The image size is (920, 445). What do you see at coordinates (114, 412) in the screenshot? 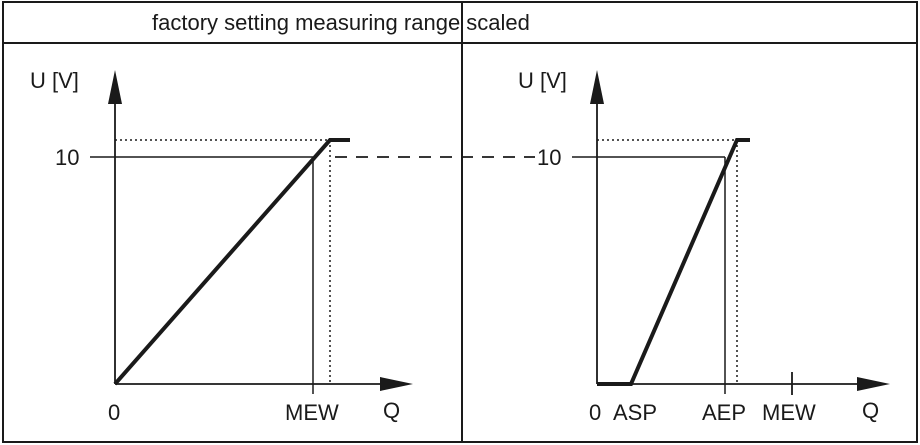
I see `left-x-tick-0: 0` at bounding box center [114, 412].